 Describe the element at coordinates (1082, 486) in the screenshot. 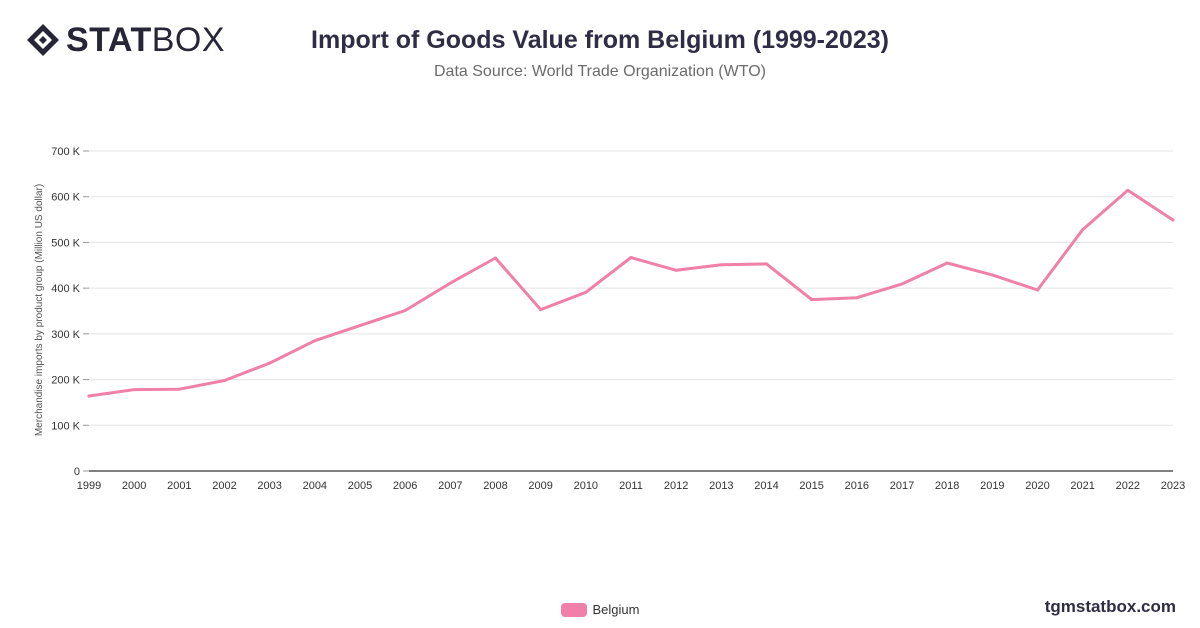

I see `x-tick-label: 2021` at that location.